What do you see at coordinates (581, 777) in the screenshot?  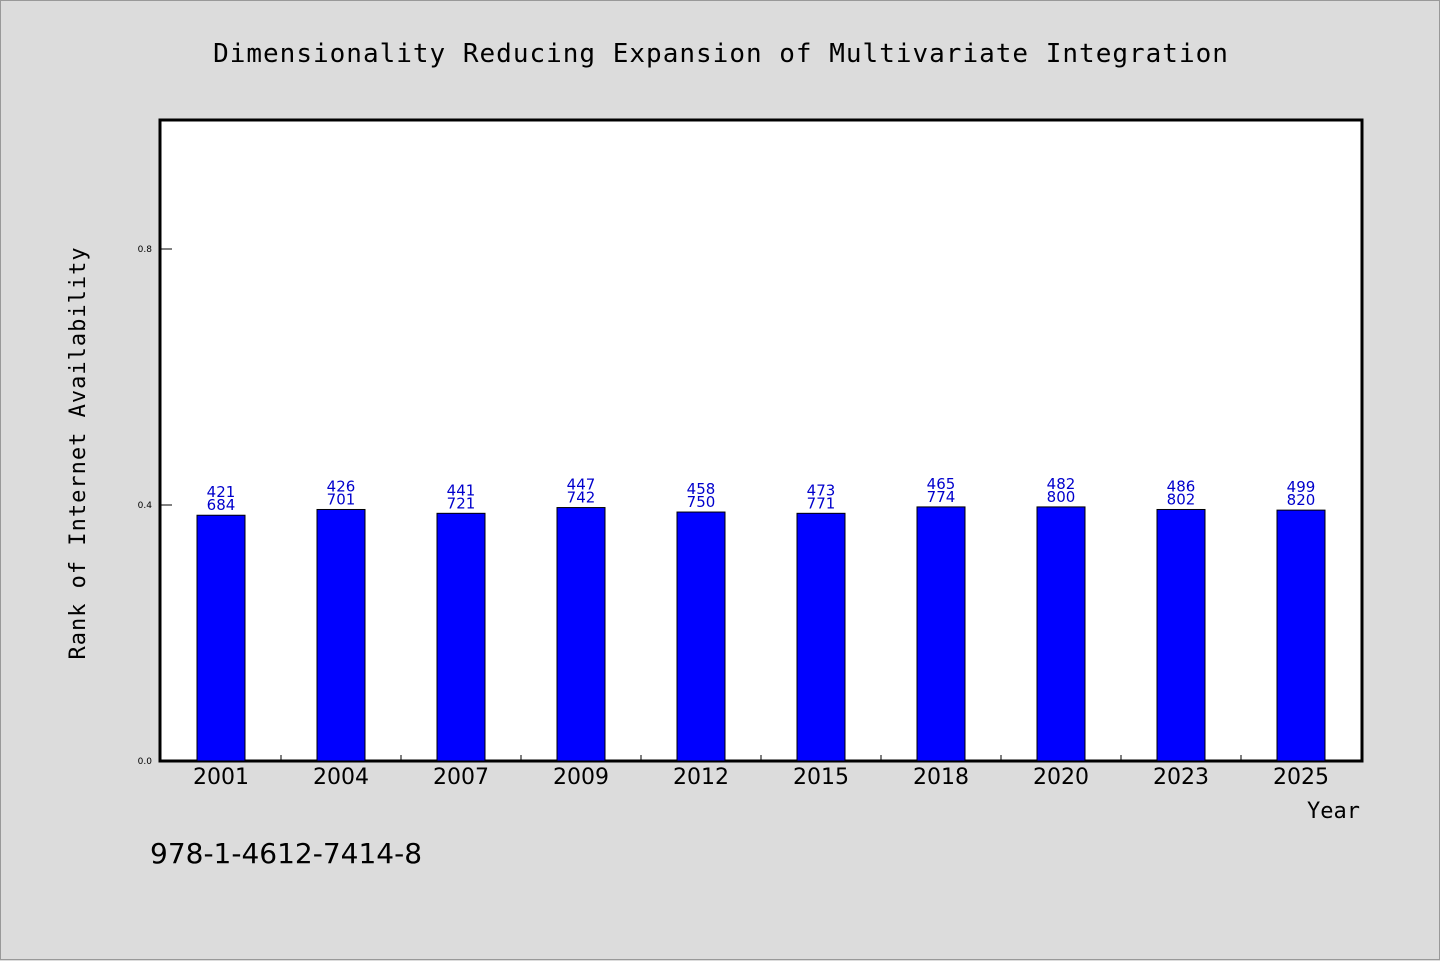 I see `x-tick-label-2009: 2009` at bounding box center [581, 777].